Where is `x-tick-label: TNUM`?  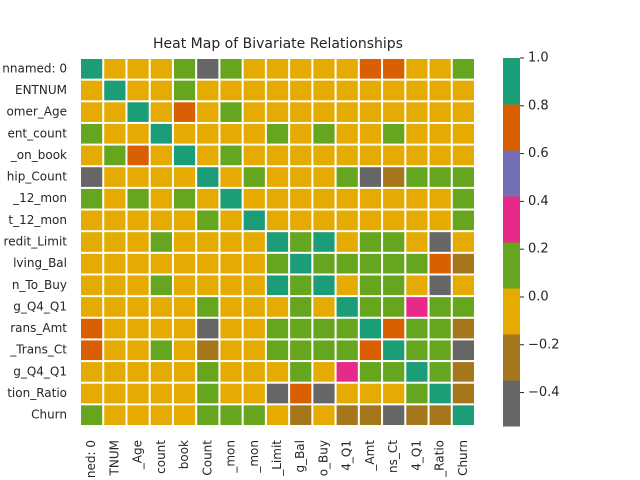 x-tick-label: TNUM is located at coordinates (114, 458).